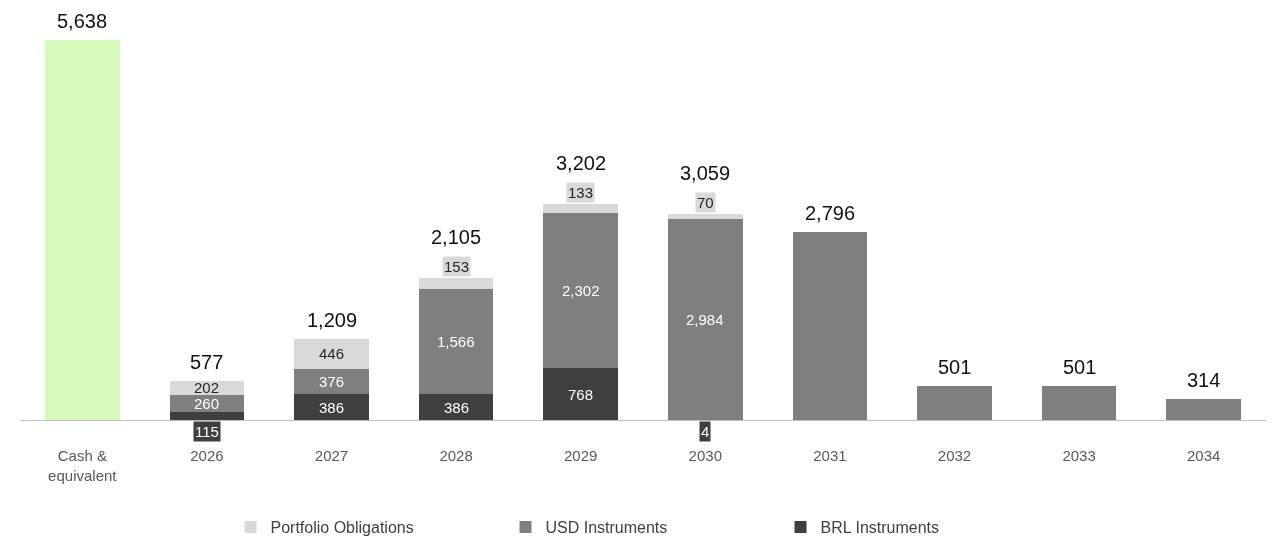  What do you see at coordinates (830, 213) in the screenshot?
I see `total-label: 2,796` at bounding box center [830, 213].